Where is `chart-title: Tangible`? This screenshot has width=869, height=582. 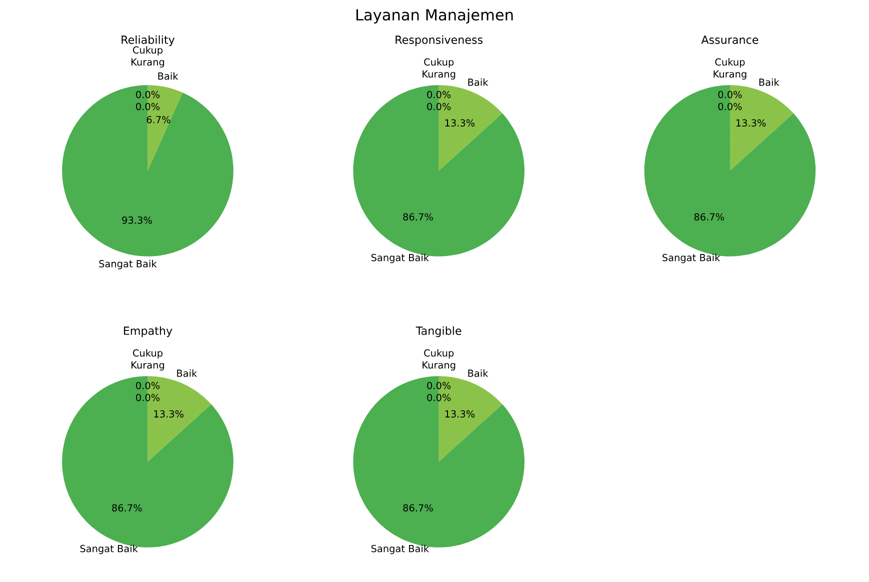 chart-title: Tangible is located at coordinates (439, 332).